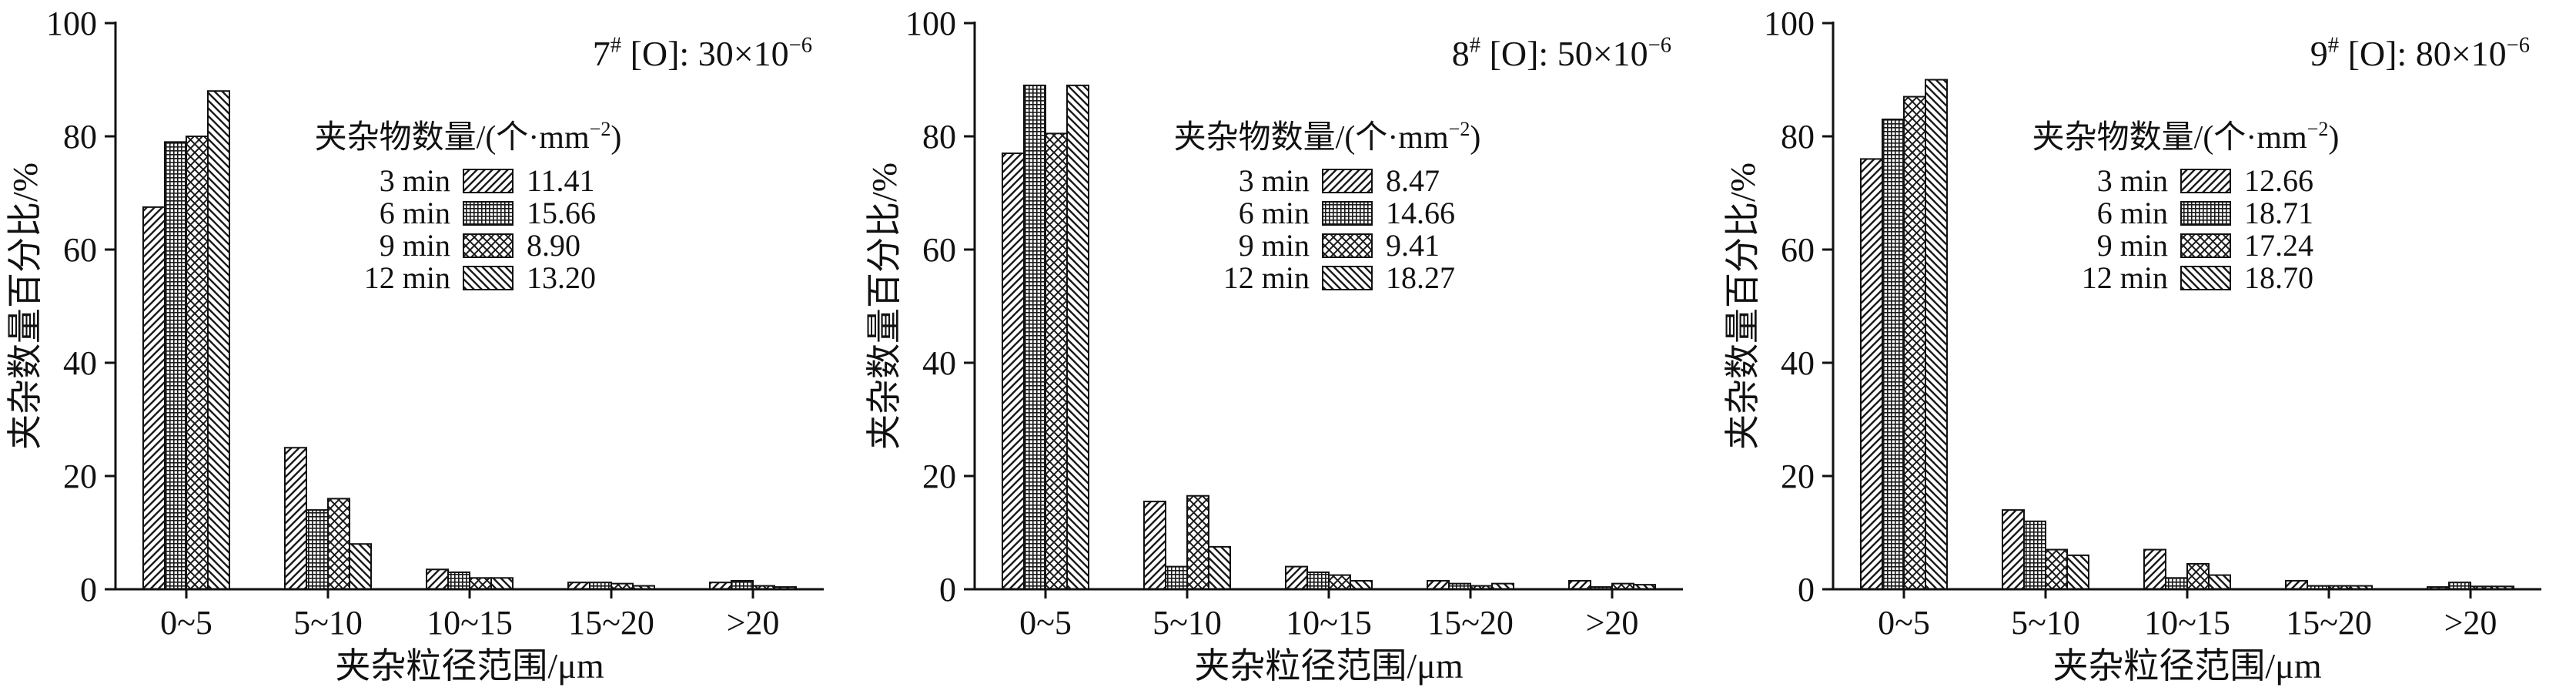 The image size is (2576, 694). Describe the element at coordinates (2220, 582) in the screenshot. I see `bar-12min-10~15` at that location.